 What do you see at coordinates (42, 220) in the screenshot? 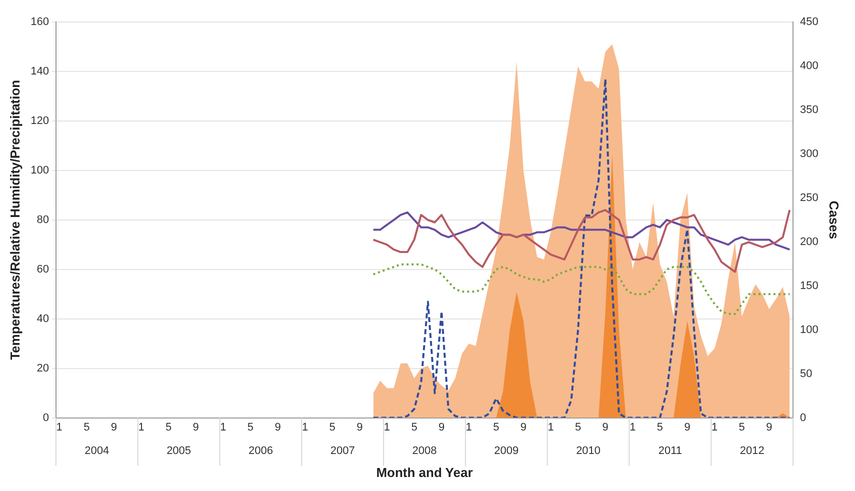
I see `y-tick-label: 80` at bounding box center [42, 220].